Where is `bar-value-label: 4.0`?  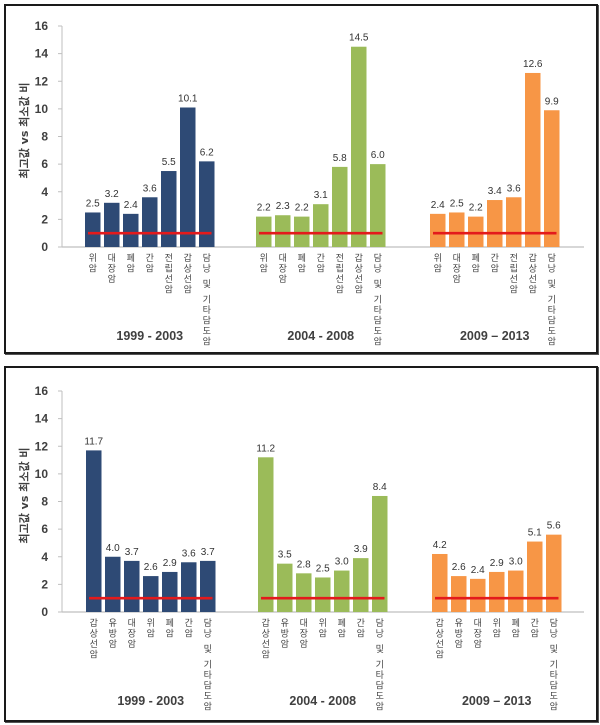 bar-value-label: 4.0 is located at coordinates (113, 548).